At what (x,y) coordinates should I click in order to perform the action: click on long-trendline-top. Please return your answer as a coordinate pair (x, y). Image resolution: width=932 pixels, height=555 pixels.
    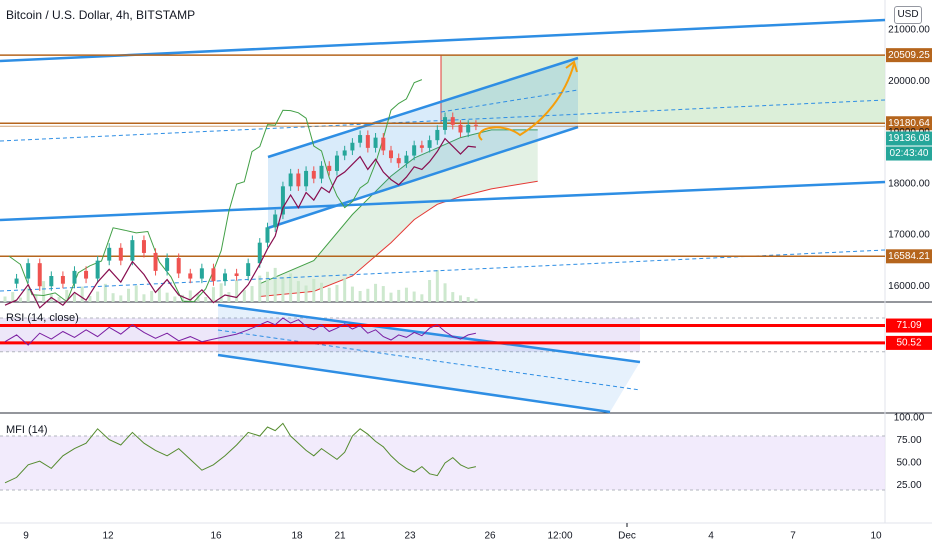
    Looking at the image, I should click on (443, 40).